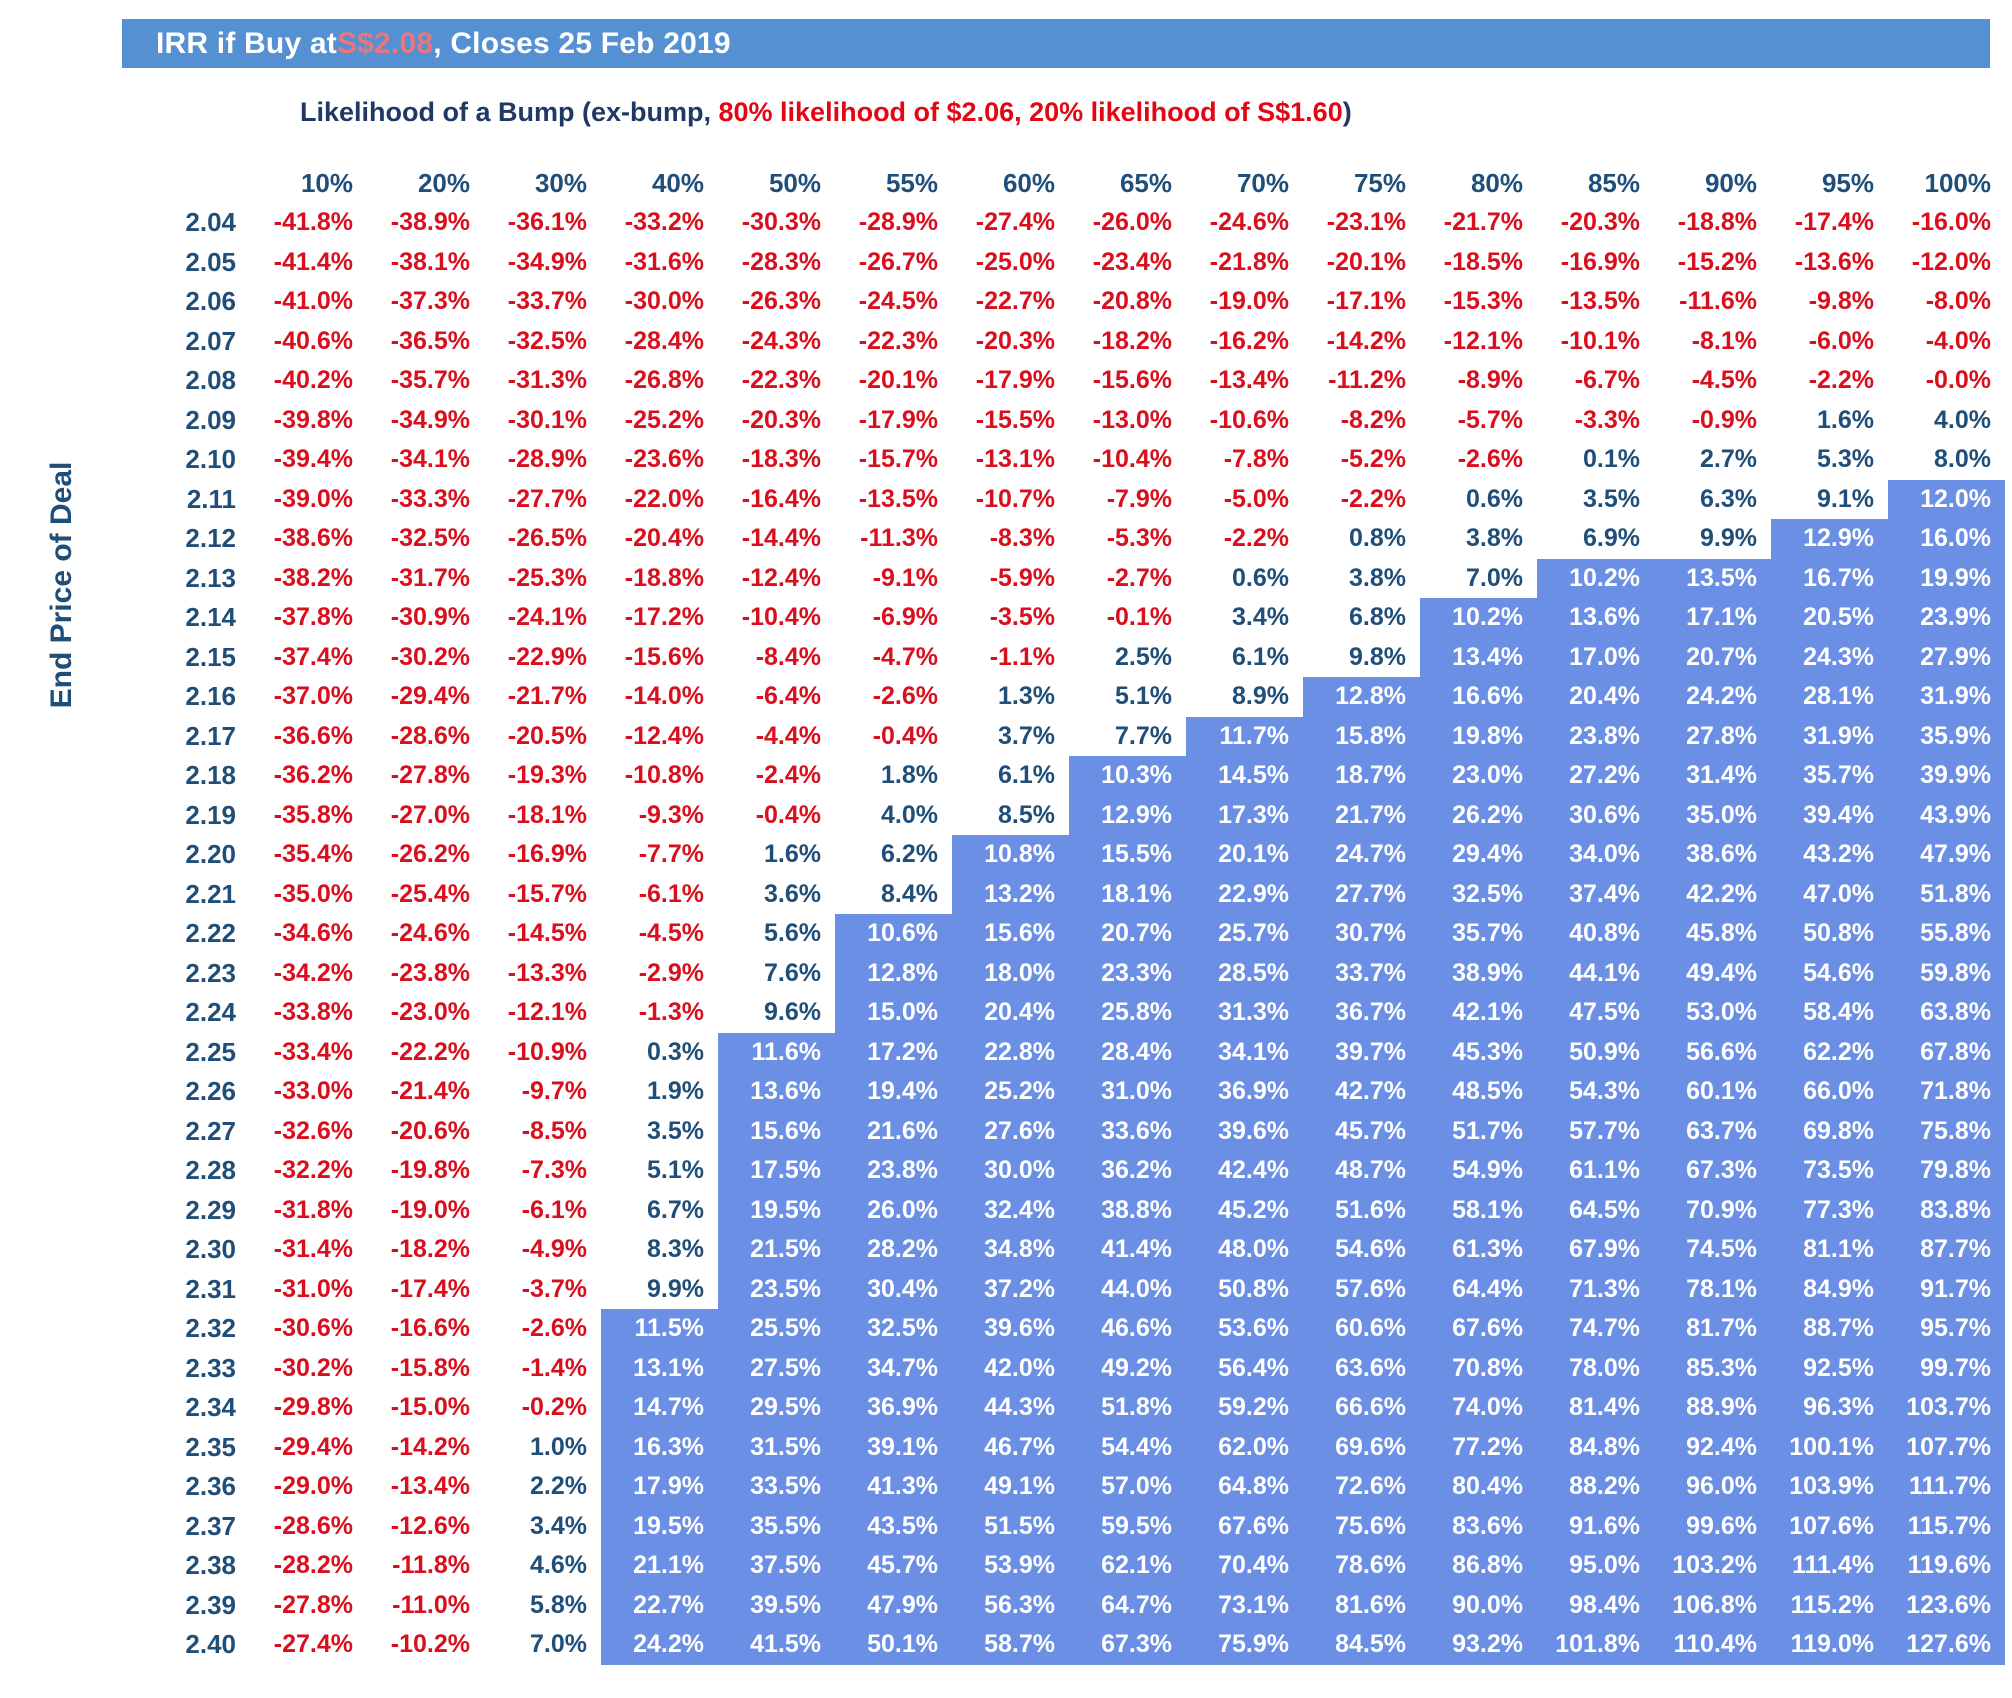  What do you see at coordinates (893, 1250) in the screenshot?
I see `irr-cell: 28.2%` at bounding box center [893, 1250].